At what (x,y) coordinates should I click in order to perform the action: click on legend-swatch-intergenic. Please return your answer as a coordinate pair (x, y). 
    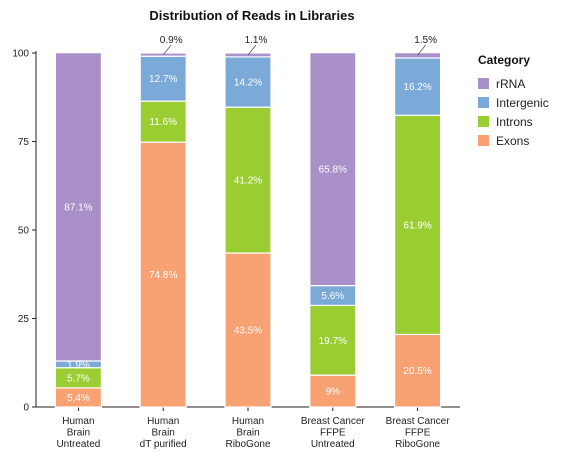
    Looking at the image, I should click on (483, 102).